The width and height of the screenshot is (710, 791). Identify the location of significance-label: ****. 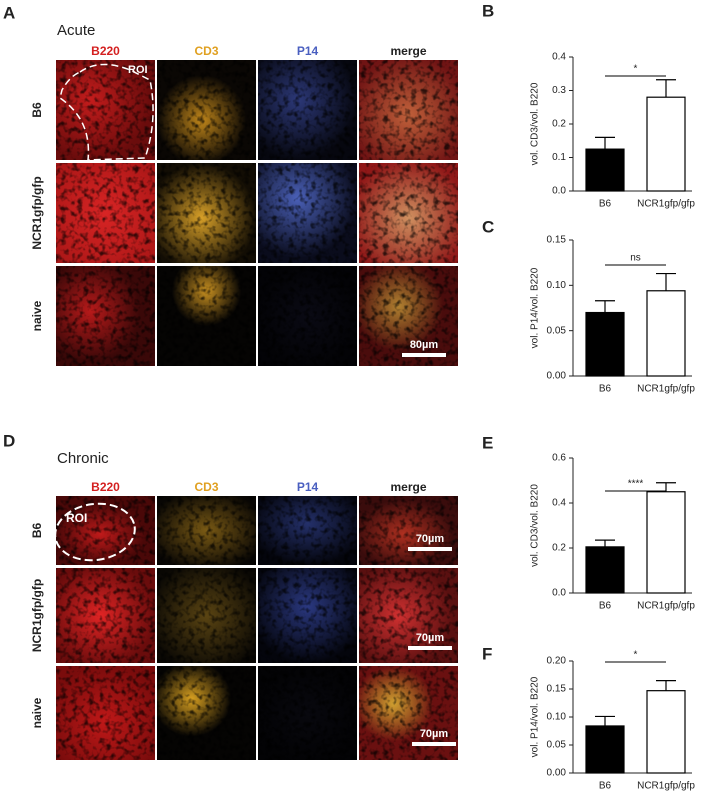
(636, 484).